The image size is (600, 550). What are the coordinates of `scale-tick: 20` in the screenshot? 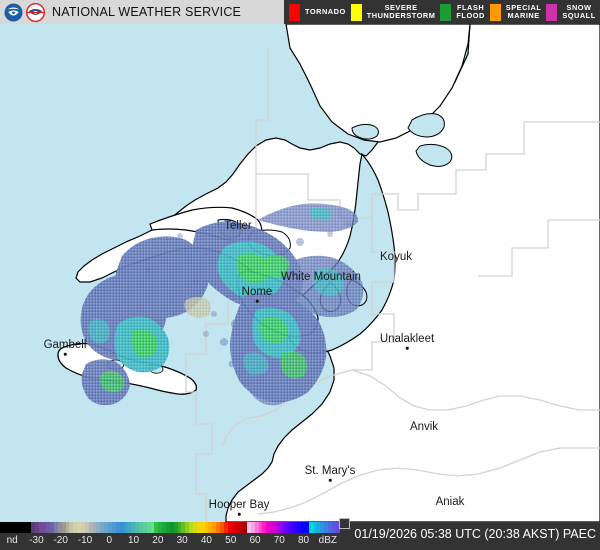 It's located at (158, 540).